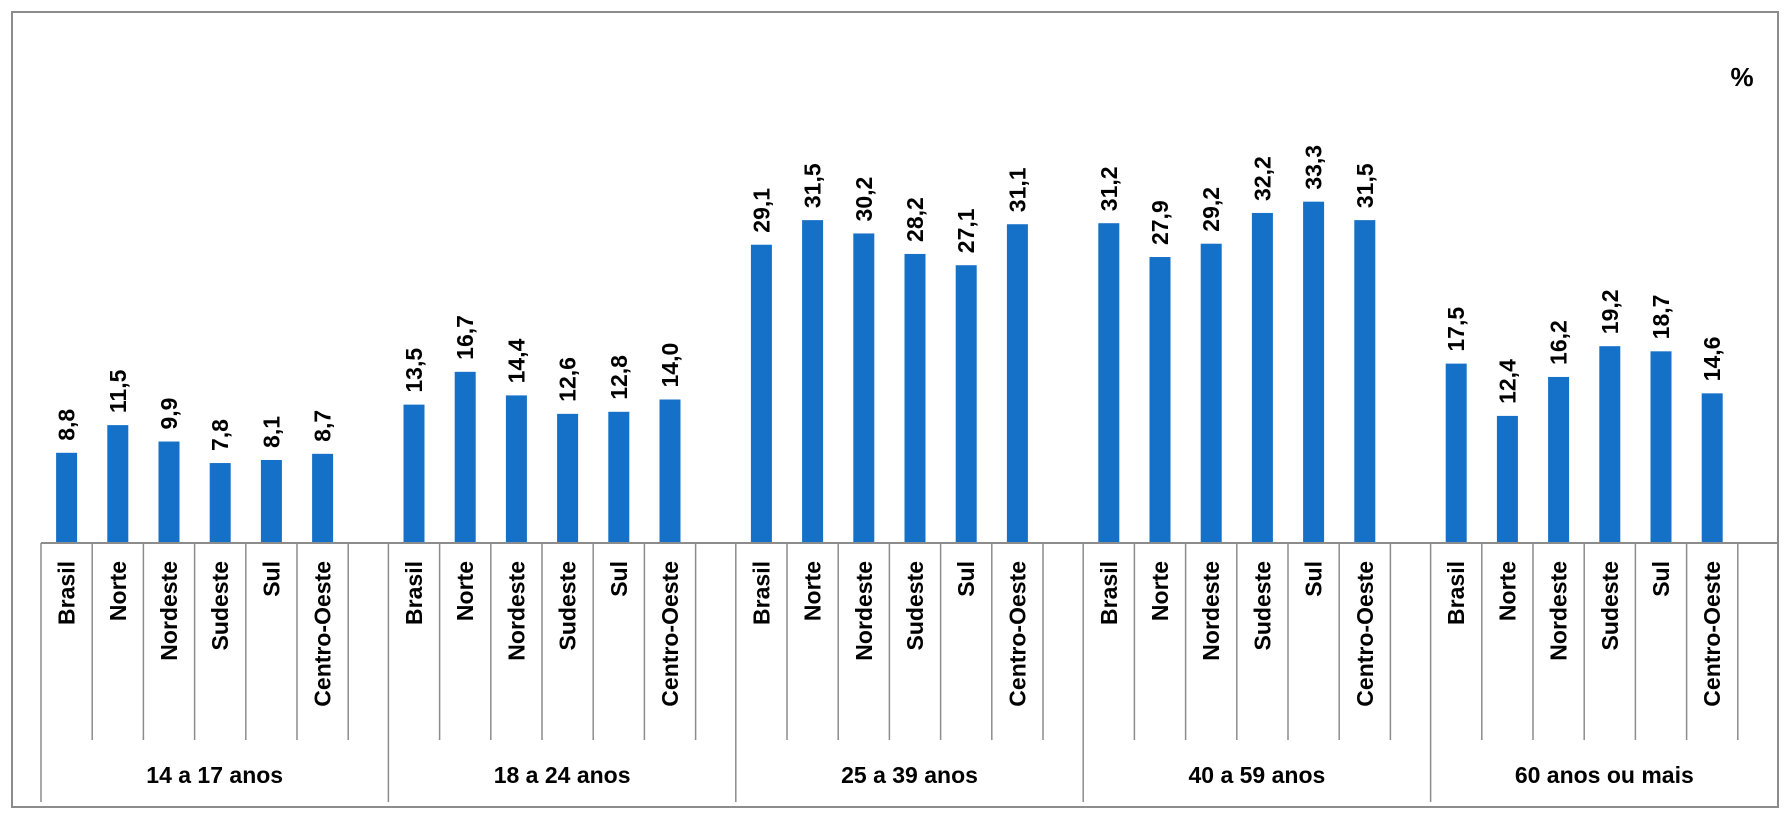  What do you see at coordinates (1256, 775) in the screenshot?
I see `group-label: 40 a 59 anos` at bounding box center [1256, 775].